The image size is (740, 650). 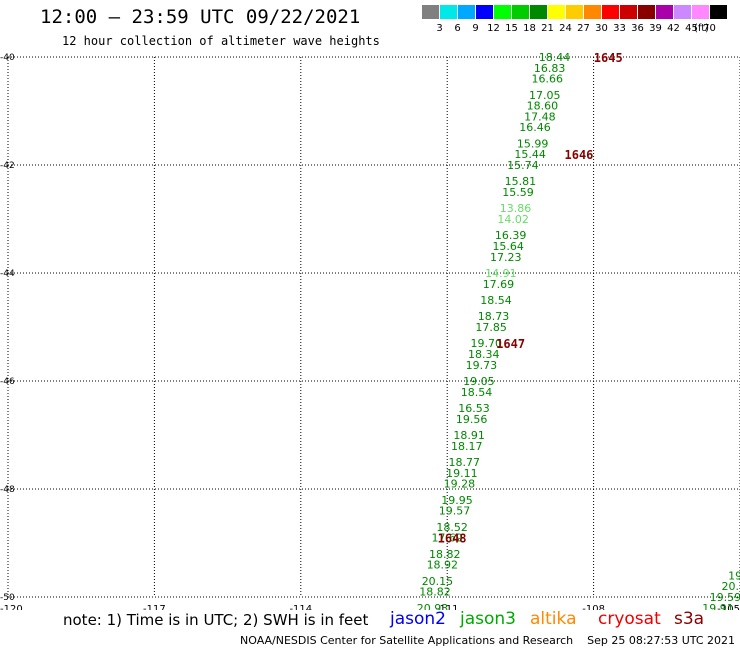 What do you see at coordinates (555, 57) in the screenshot?
I see `swh-value-label: 18.44` at bounding box center [555, 57].